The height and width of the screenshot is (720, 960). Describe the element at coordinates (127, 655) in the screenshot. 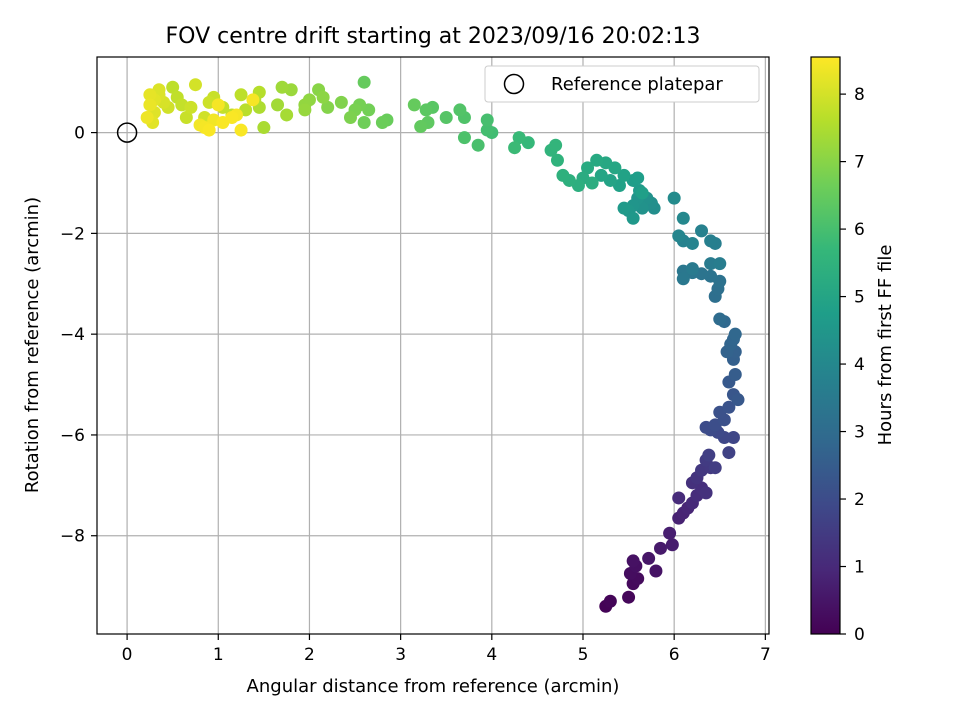

I see `x-tick-label: 0` at that location.